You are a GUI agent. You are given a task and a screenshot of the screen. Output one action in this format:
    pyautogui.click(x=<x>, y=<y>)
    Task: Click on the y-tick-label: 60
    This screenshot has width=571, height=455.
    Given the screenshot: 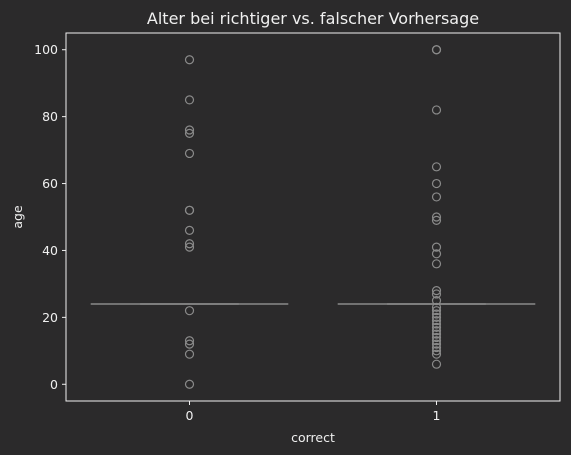 What is the action you would take?
    pyautogui.click(x=50, y=183)
    